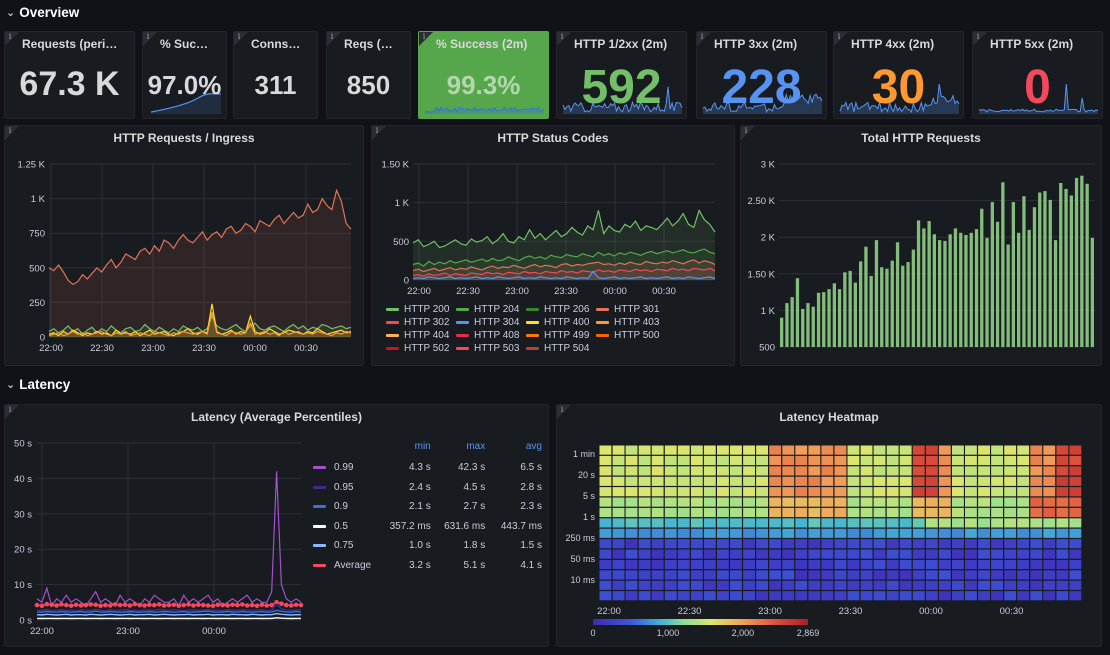 The width and height of the screenshot is (1110, 655). What do you see at coordinates (491, 348) in the screenshot?
I see `legend-item: HTTP 503` at bounding box center [491, 348].